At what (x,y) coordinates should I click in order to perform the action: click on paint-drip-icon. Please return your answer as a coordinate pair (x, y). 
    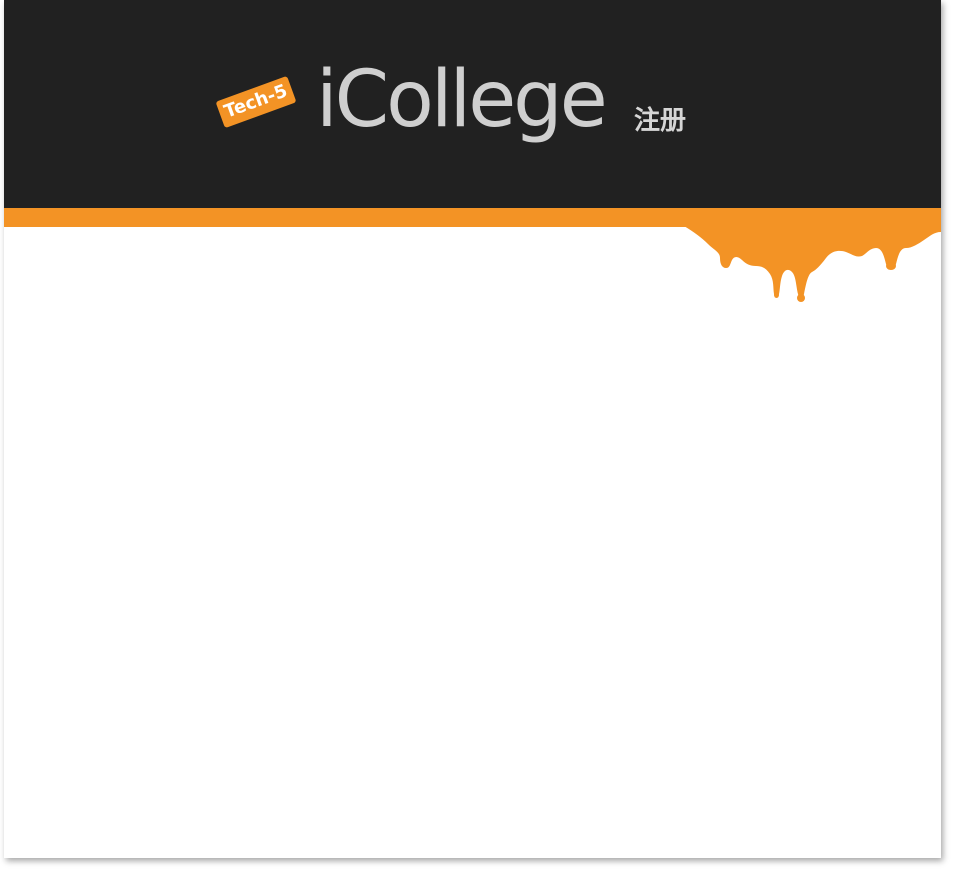
    Looking at the image, I should click on (812, 264).